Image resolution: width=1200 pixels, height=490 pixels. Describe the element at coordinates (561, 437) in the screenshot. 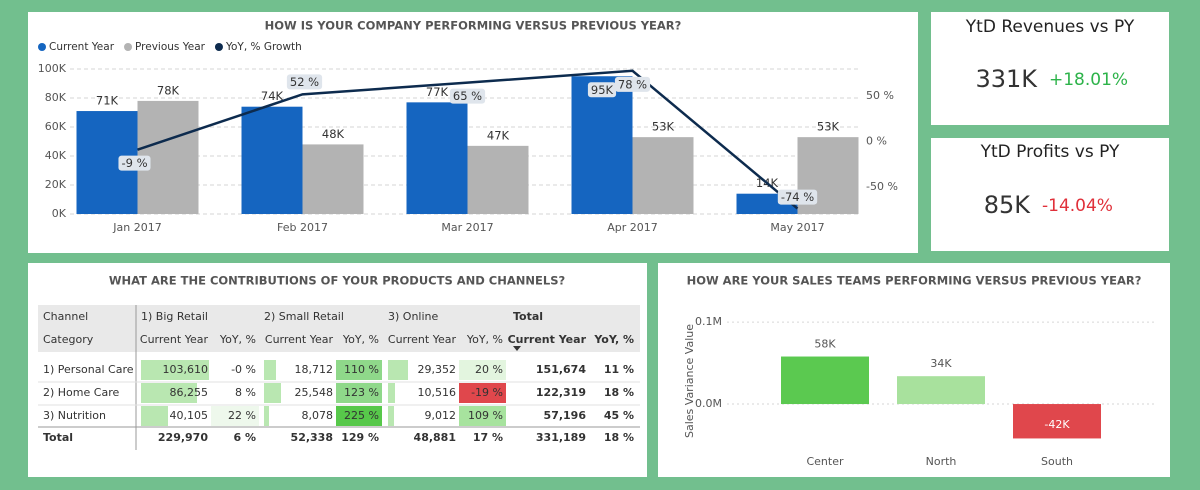

I see `cell: 331,189` at that location.